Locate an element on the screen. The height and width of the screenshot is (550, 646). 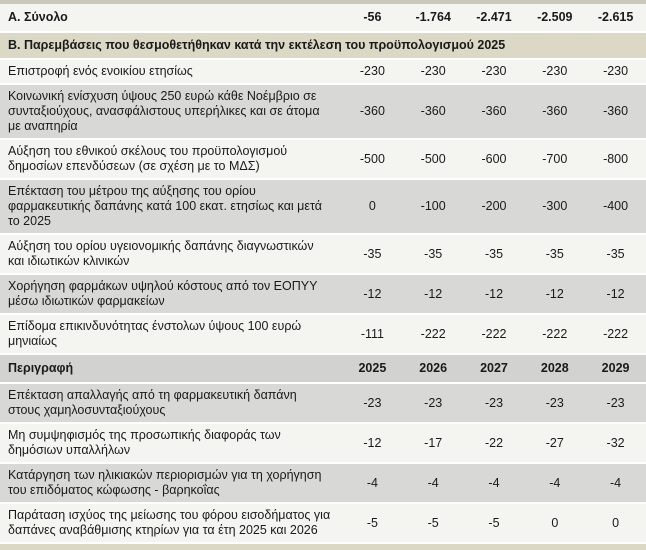
value-cell: -56 is located at coordinates (372, 17).